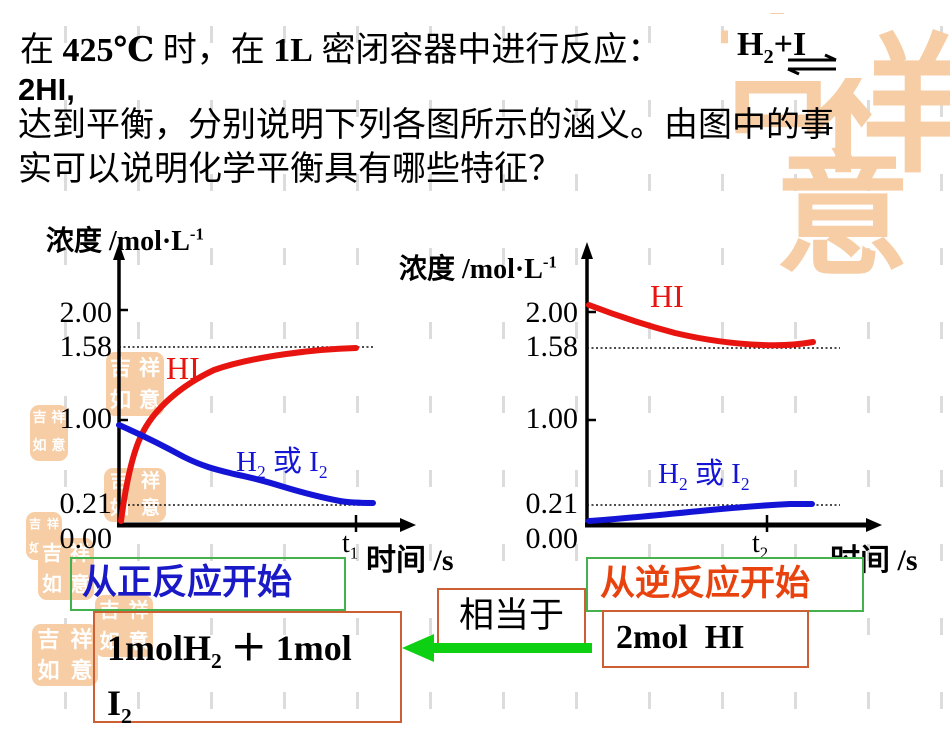  Describe the element at coordinates (667, 296) in the screenshot. I see `hi-curve-label-right: HI` at that location.